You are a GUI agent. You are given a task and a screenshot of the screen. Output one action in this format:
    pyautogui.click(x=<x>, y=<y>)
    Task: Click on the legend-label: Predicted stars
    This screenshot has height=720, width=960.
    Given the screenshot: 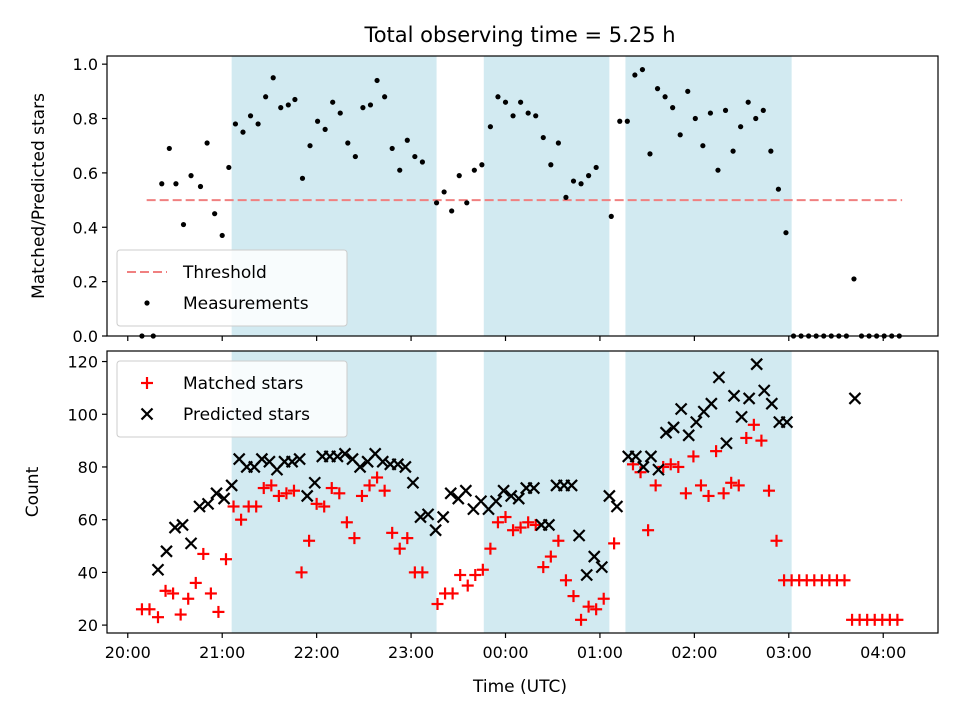 What is the action you would take?
    pyautogui.click(x=246, y=415)
    